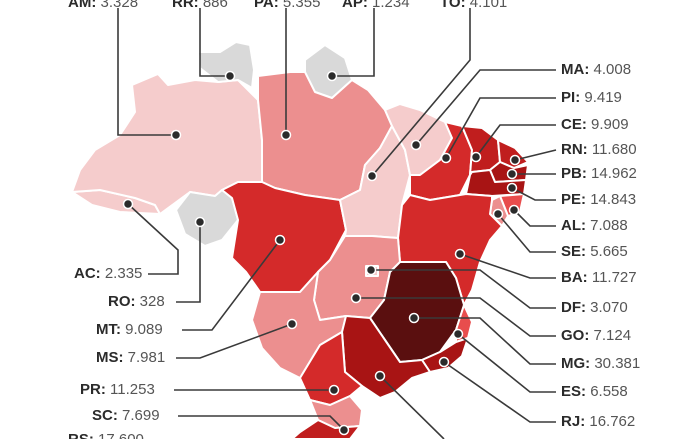 This screenshot has height=439, width=684. Describe the element at coordinates (344, 430) in the screenshot. I see `marker-sc` at that location.